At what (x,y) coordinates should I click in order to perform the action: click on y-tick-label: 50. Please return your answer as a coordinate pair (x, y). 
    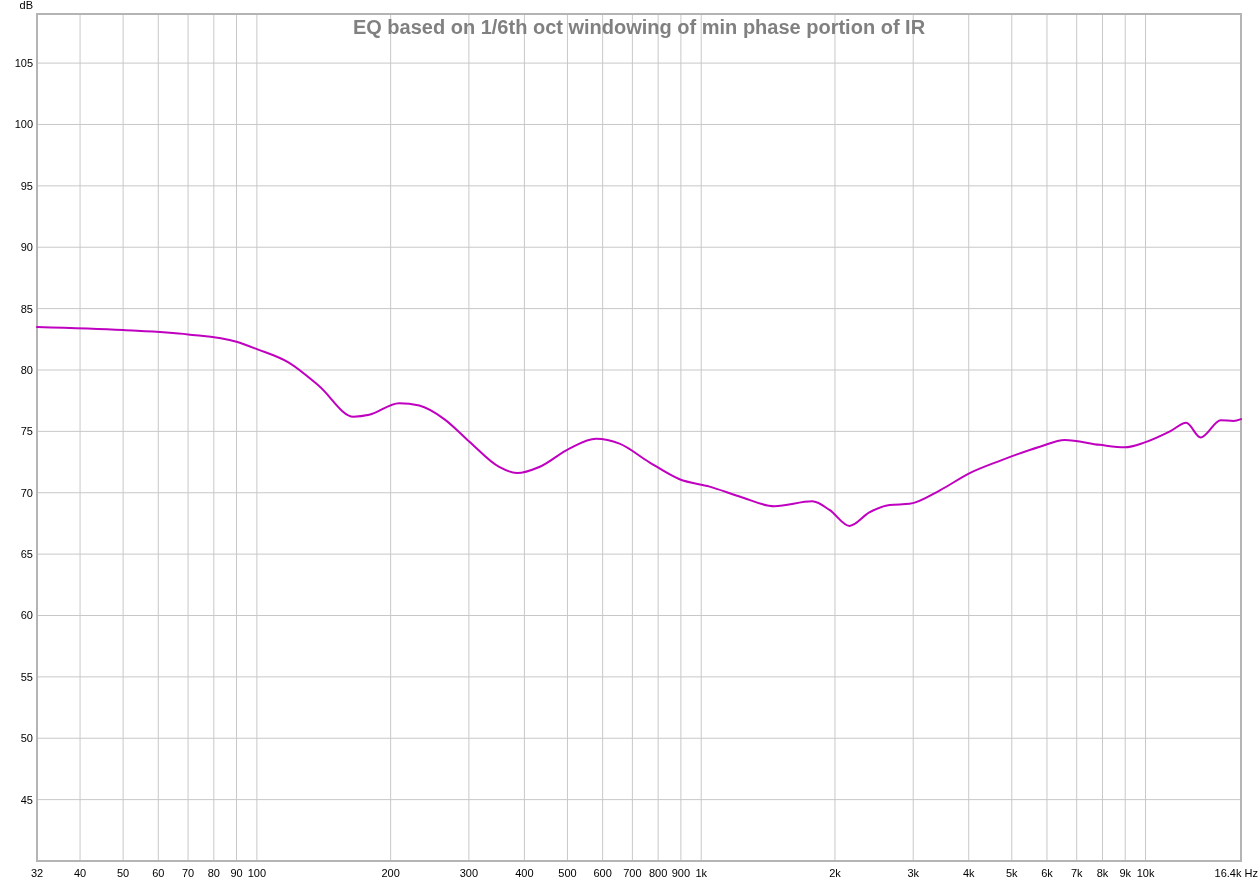
    Looking at the image, I should click on (26, 738).